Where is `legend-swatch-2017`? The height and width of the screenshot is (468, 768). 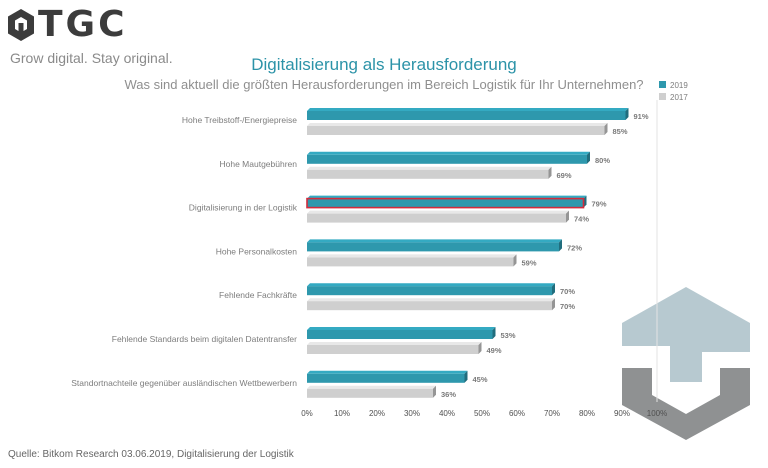 legend-swatch-2017 is located at coordinates (662, 96).